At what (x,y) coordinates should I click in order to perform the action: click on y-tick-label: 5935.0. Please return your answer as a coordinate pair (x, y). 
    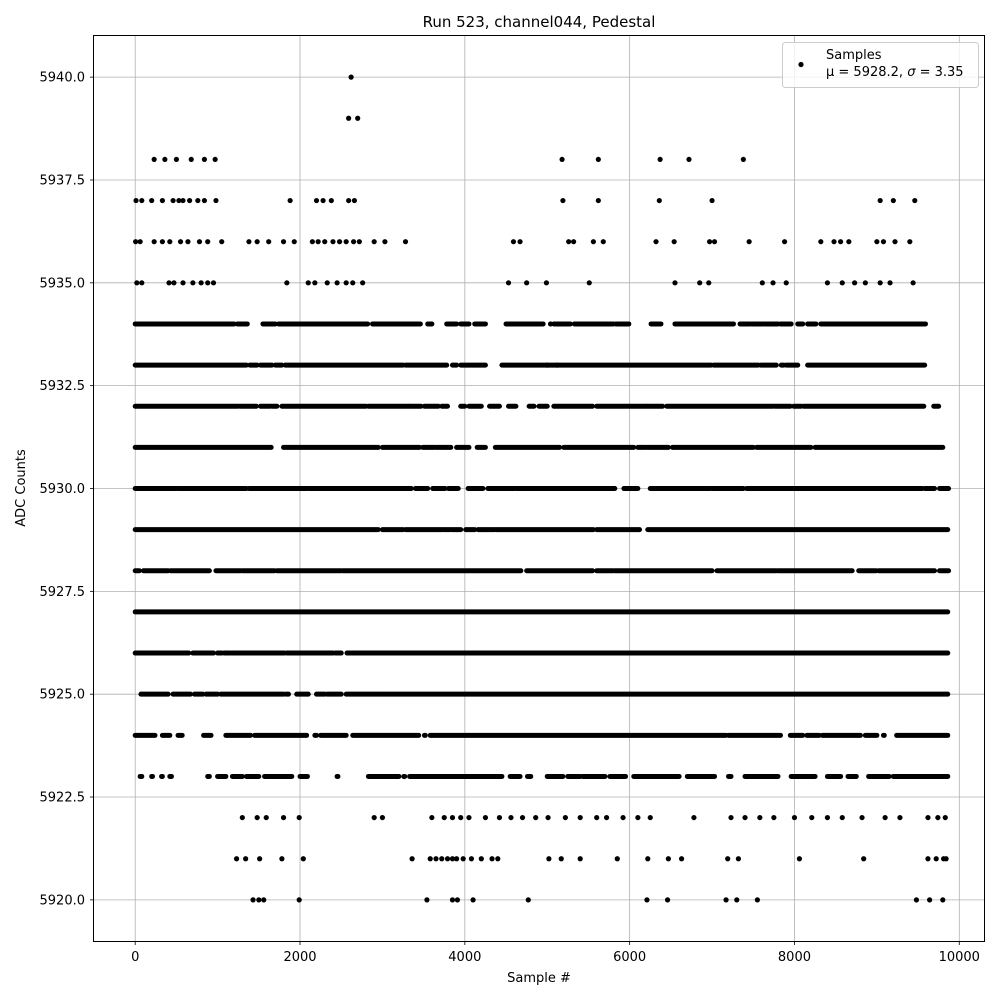
    Looking at the image, I should click on (63, 283).